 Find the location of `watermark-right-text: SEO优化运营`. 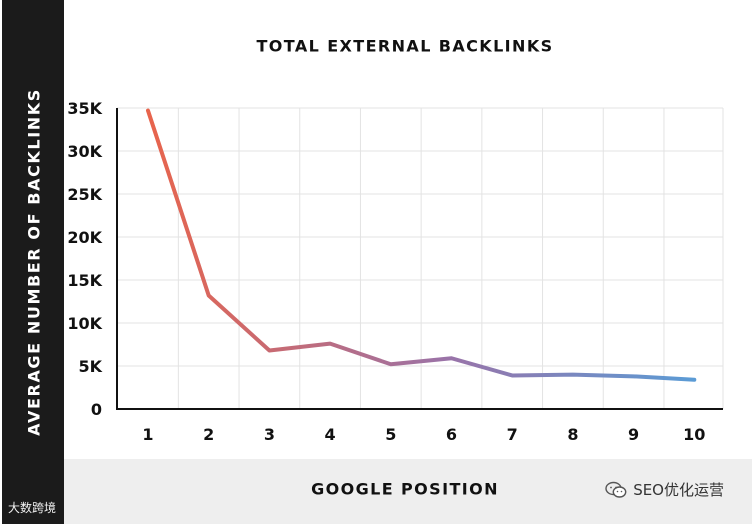

watermark-right-text: SEO优化运营 is located at coordinates (678, 490).